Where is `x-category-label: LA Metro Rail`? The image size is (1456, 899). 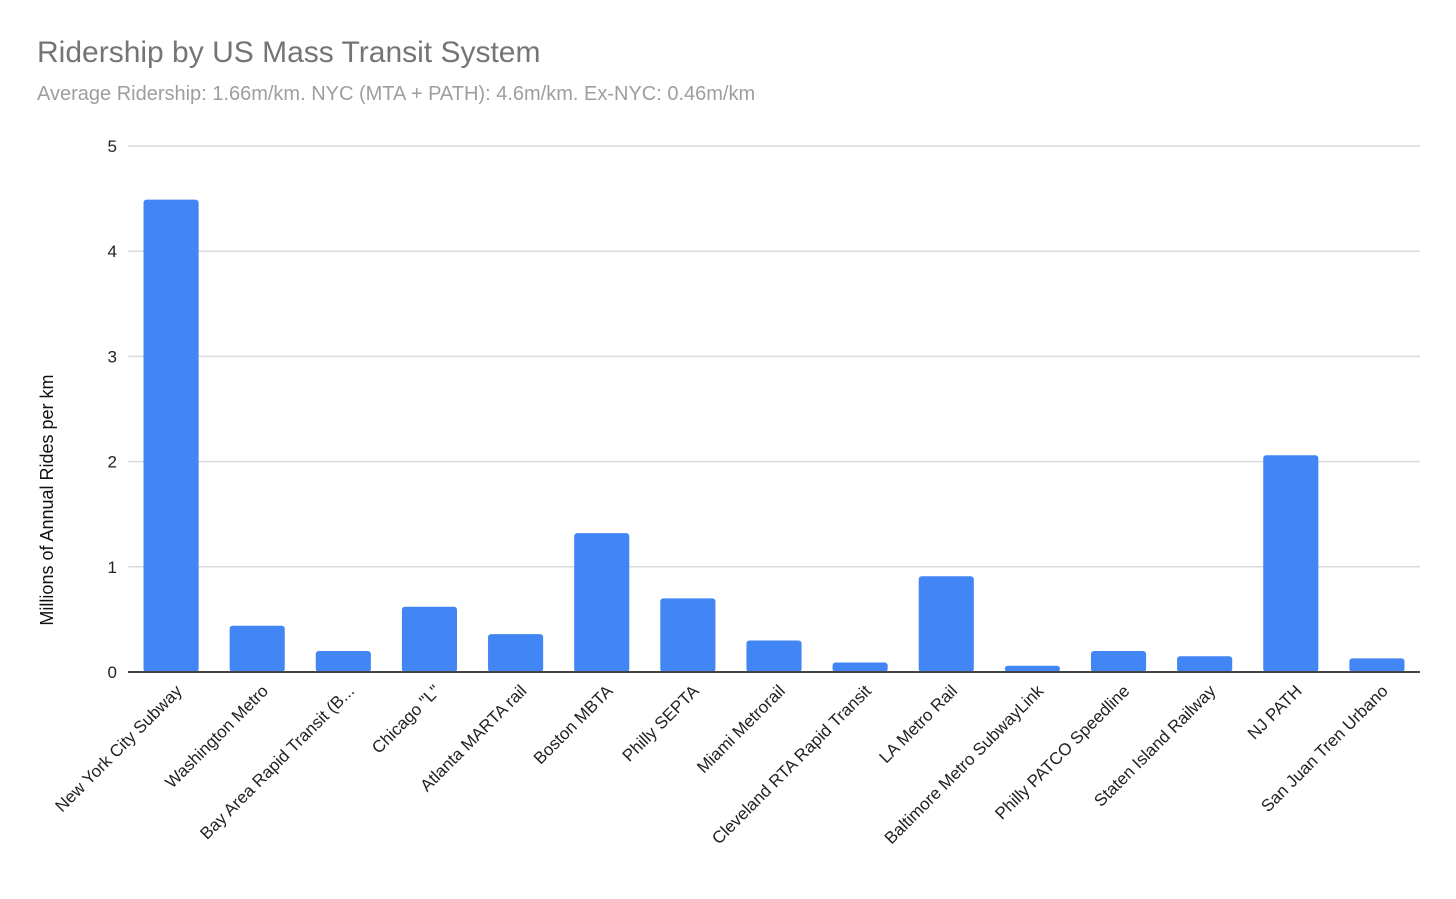
x-category-label: LA Metro Rail is located at coordinates (919, 724).